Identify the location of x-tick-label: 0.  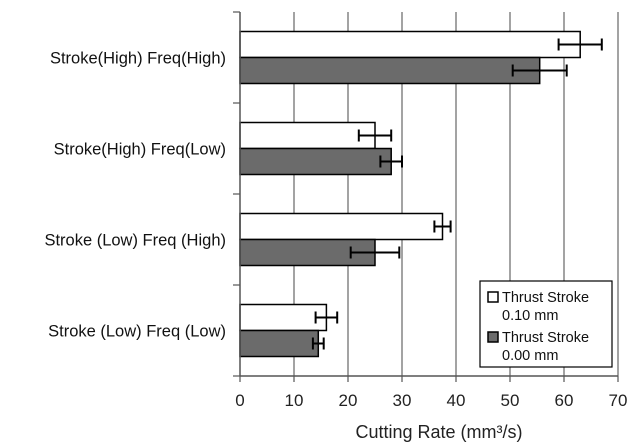
(239, 400).